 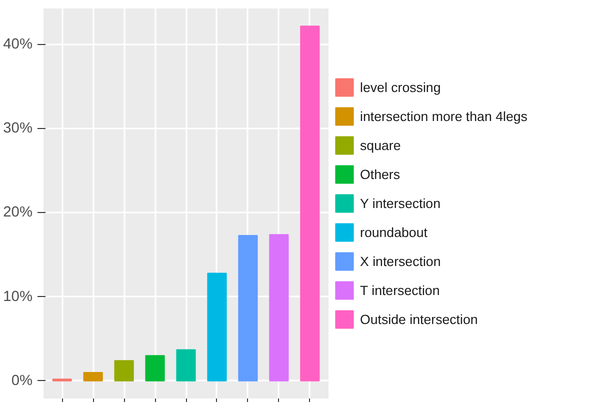 What do you see at coordinates (394, 232) in the screenshot?
I see `legend-label: roundabout` at bounding box center [394, 232].